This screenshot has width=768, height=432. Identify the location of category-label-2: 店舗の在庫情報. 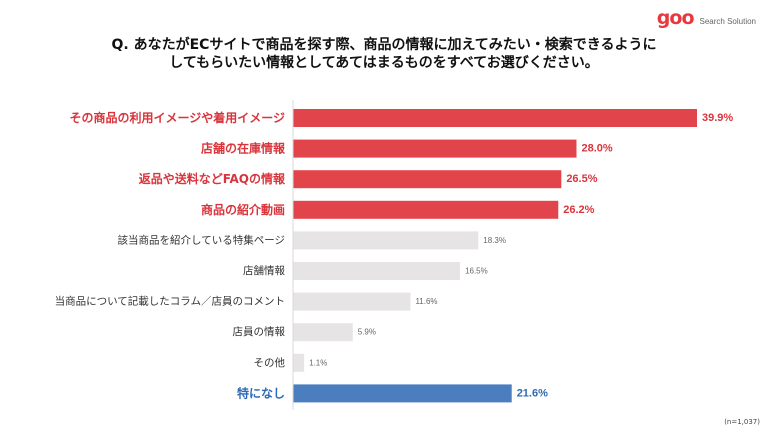
(243, 148).